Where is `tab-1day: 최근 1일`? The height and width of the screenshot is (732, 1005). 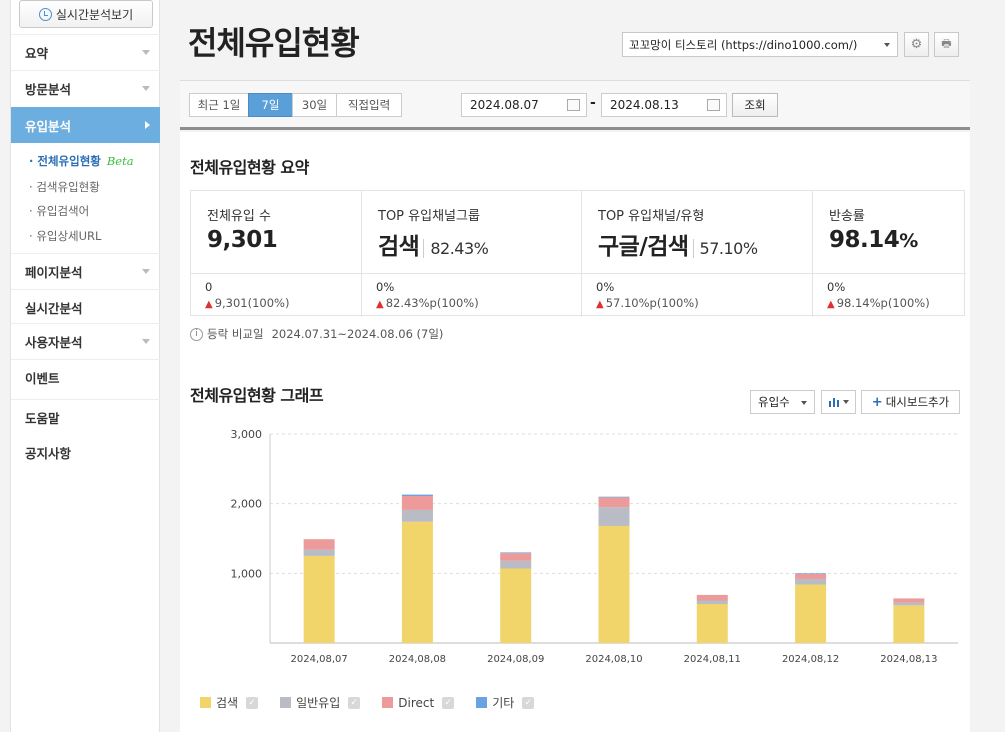
tab-1day: 최근 1일 is located at coordinates (219, 105).